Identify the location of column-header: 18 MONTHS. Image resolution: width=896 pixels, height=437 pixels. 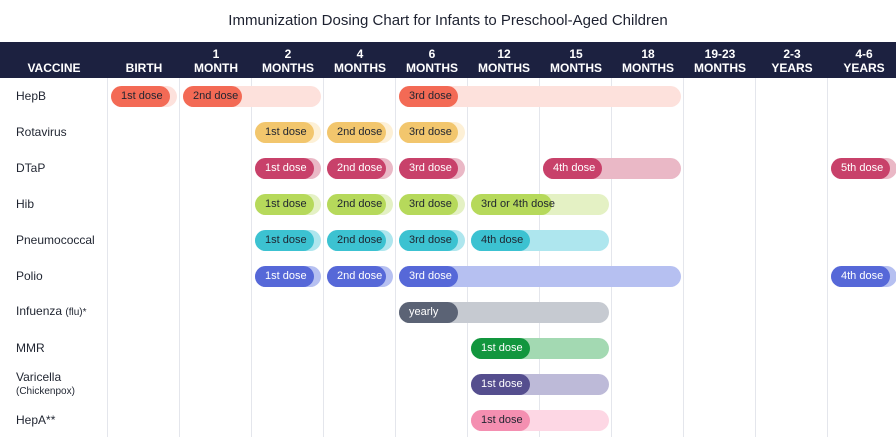
(648, 60).